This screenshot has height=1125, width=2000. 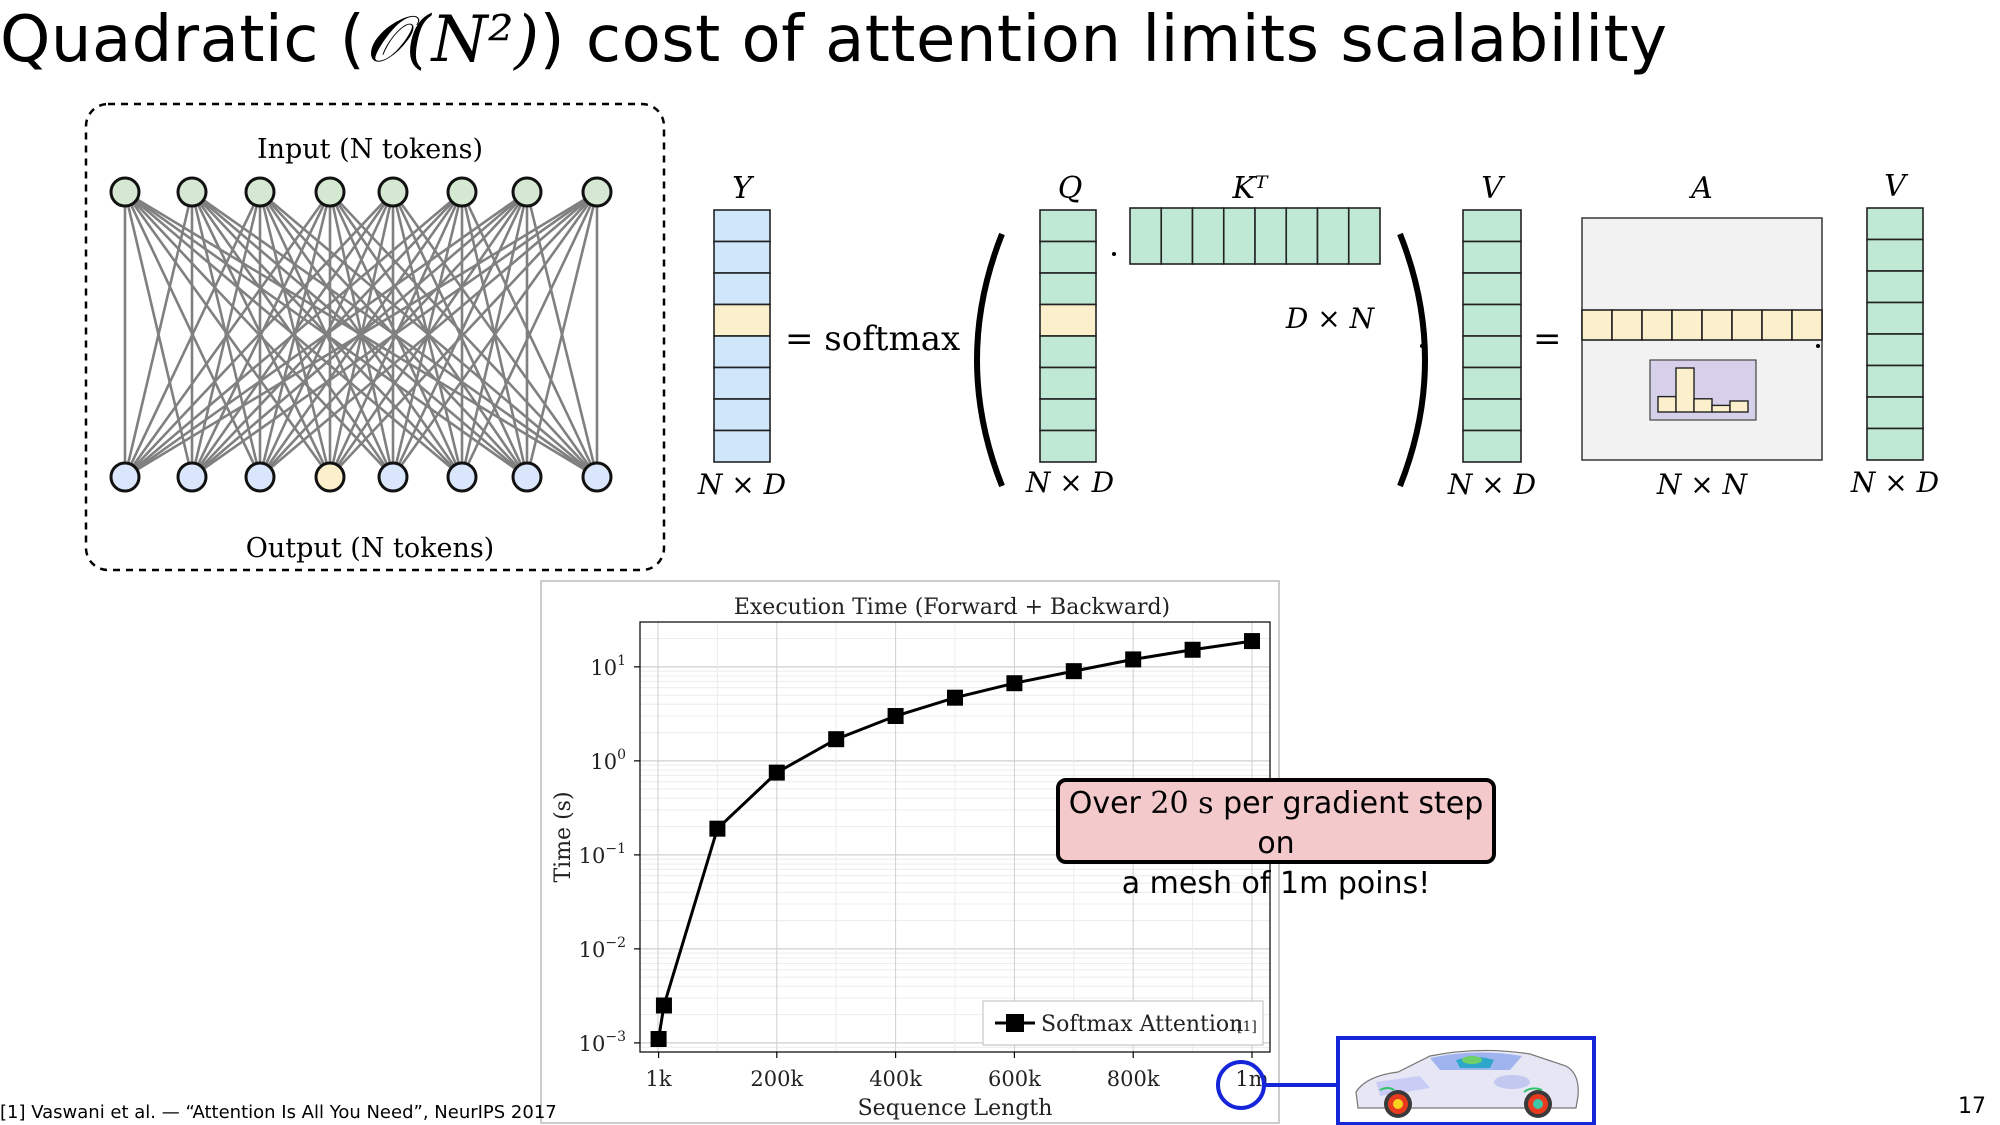 I want to click on input-label: Input (N tokens), so click(x=370, y=149).